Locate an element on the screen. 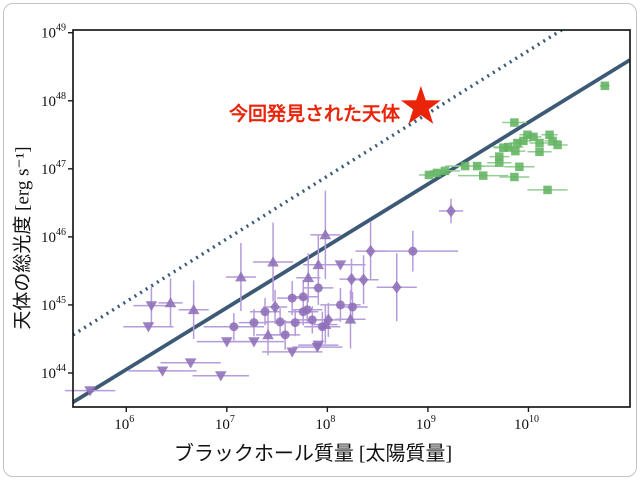 This screenshot has height=480, width=640. tick-label: 1045 is located at coordinates (53, 304).